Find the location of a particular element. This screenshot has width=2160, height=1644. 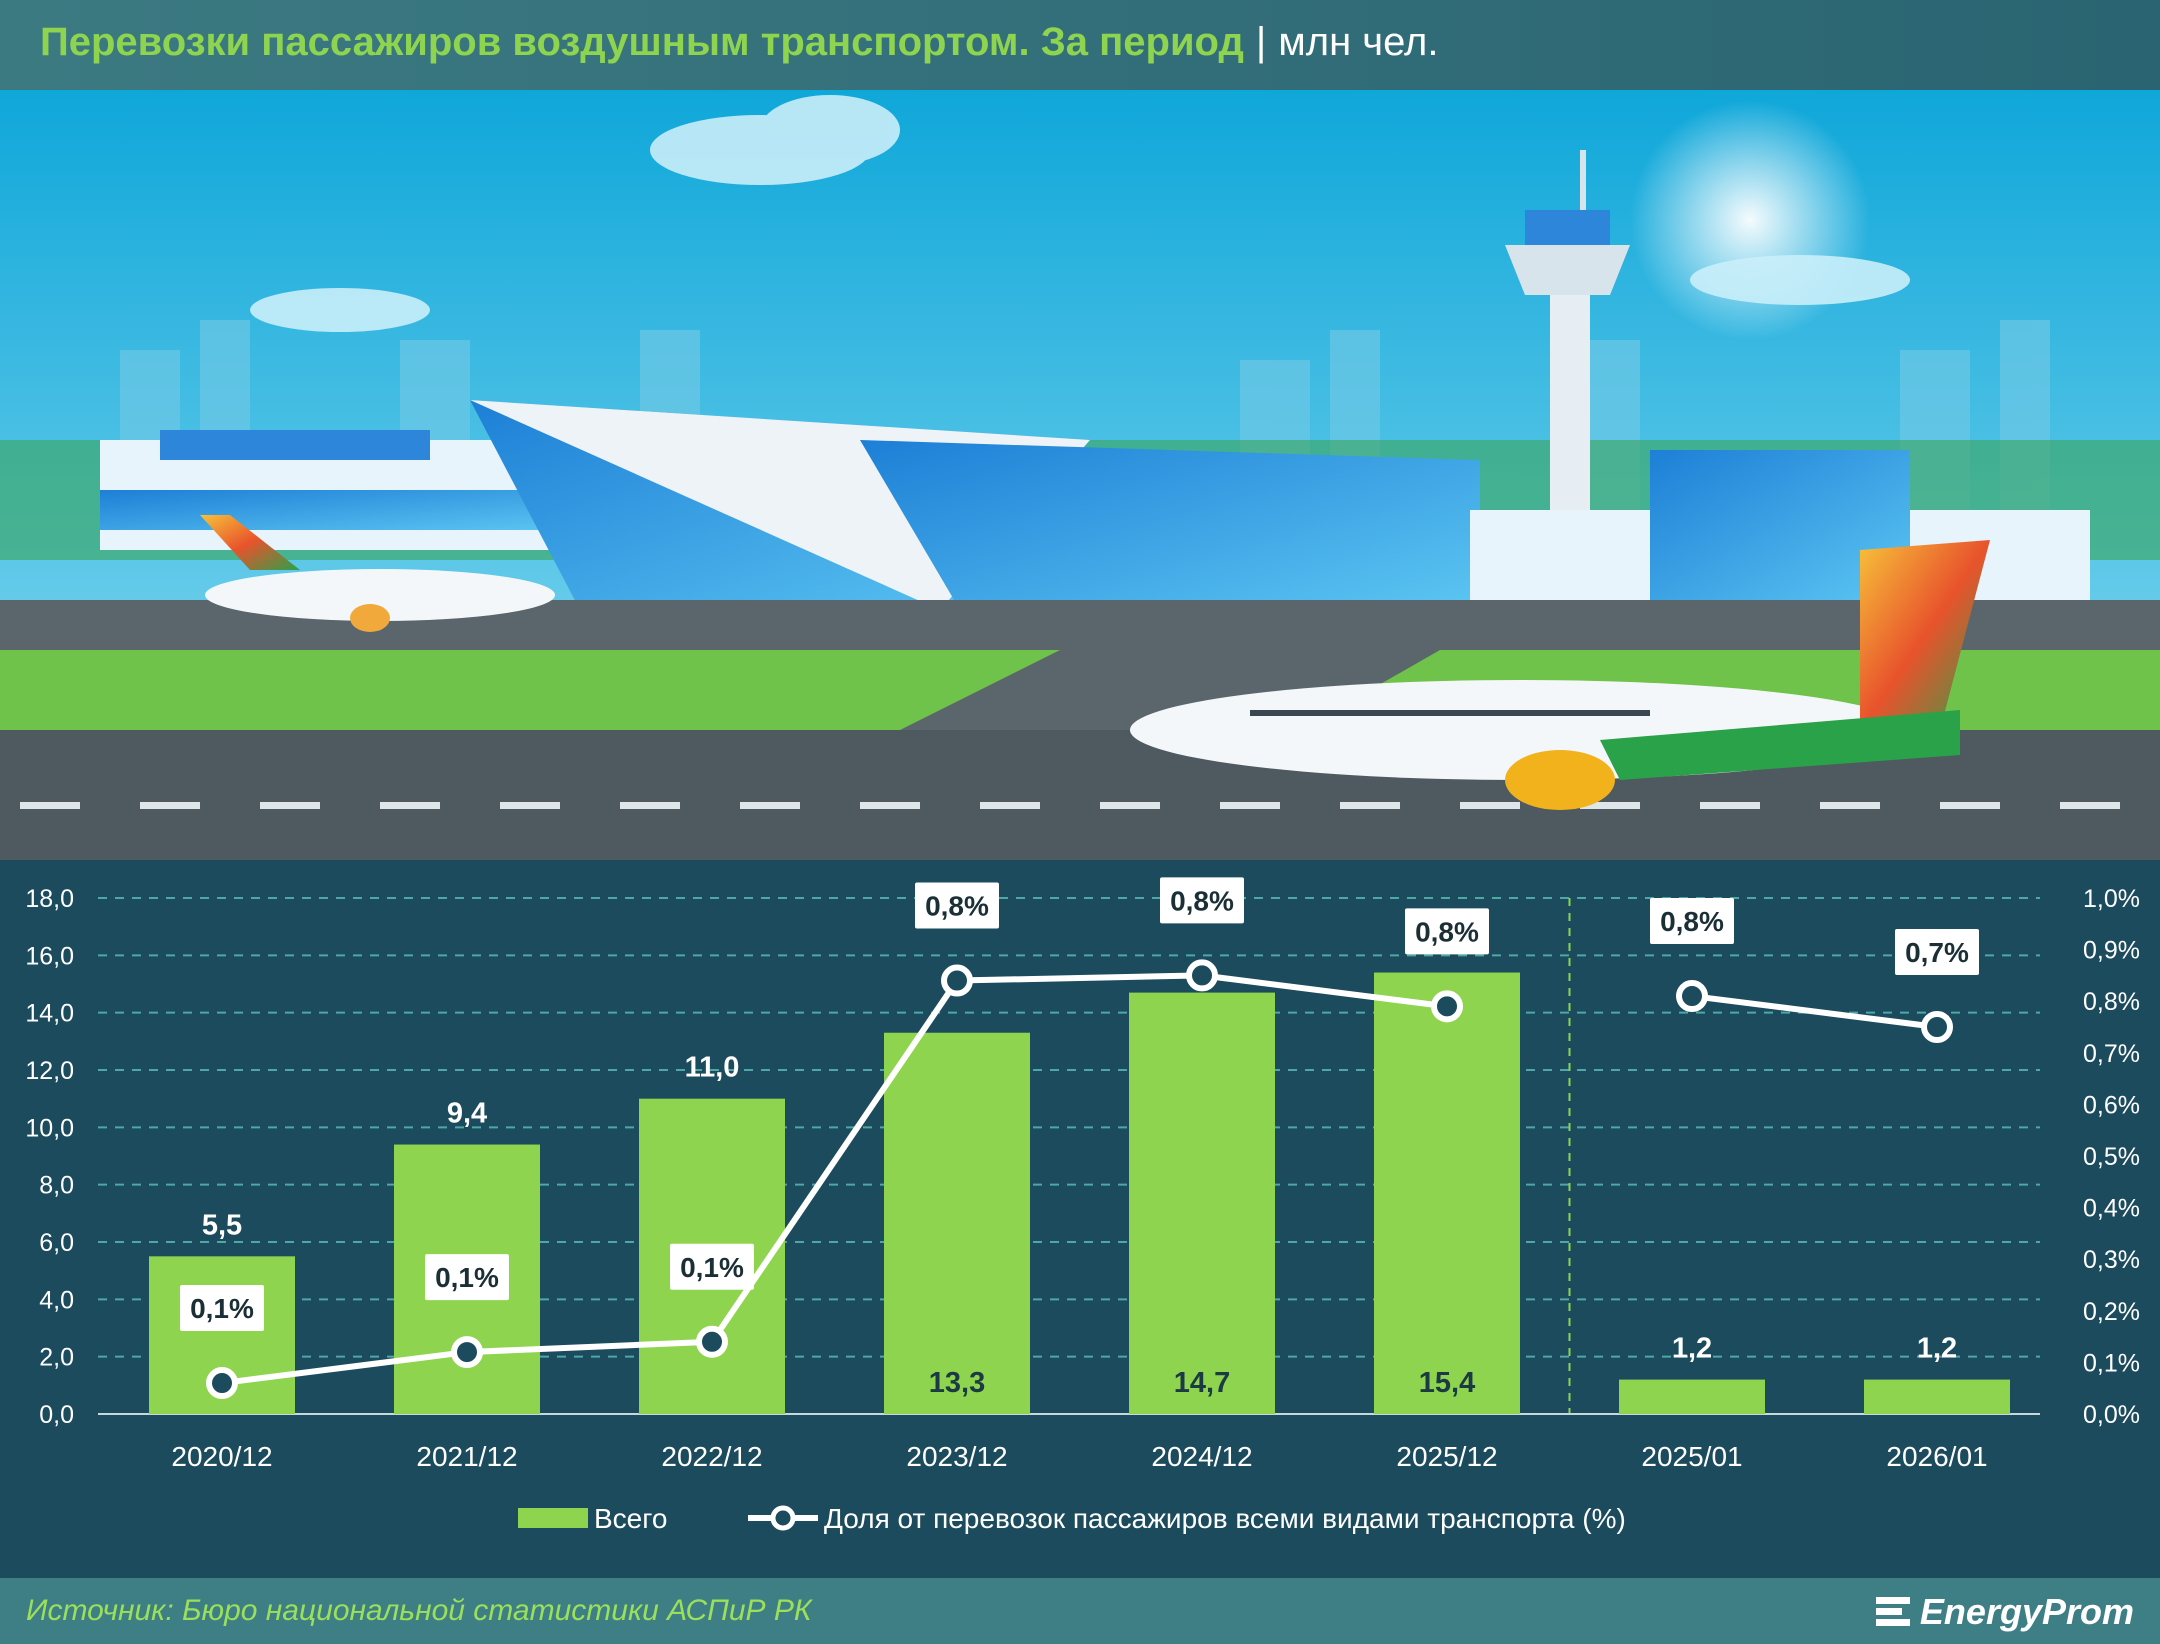

y-tick-label: 4,0 is located at coordinates (56, 1300).